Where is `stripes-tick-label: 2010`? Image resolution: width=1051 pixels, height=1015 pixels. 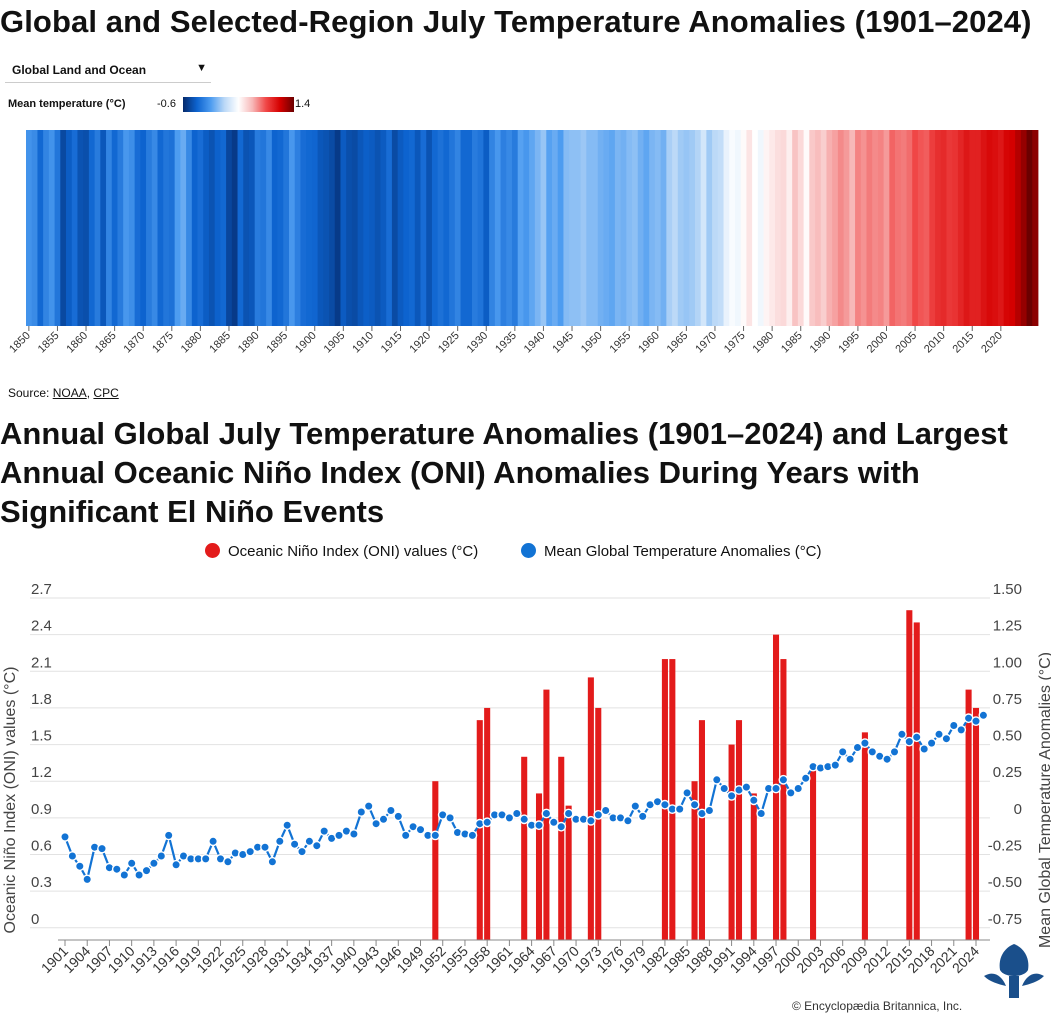
stripes-tick-label: 2010 is located at coordinates (935, 343).